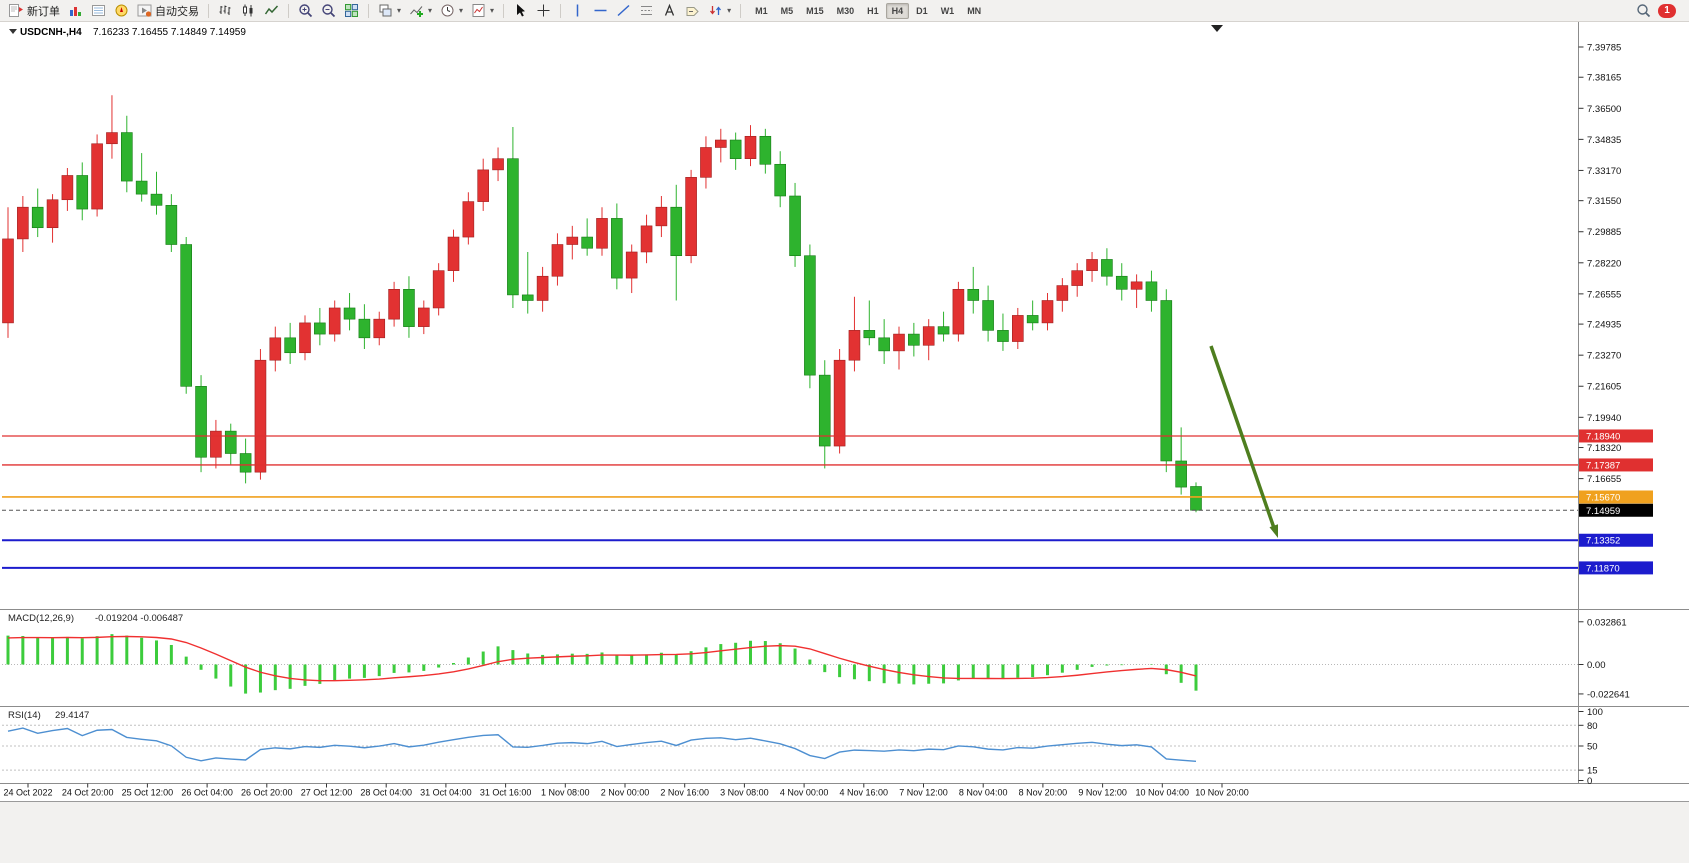 The height and width of the screenshot is (863, 1689). What do you see at coordinates (1217, 28) in the screenshot?
I see `chart-shift-marker` at bounding box center [1217, 28].